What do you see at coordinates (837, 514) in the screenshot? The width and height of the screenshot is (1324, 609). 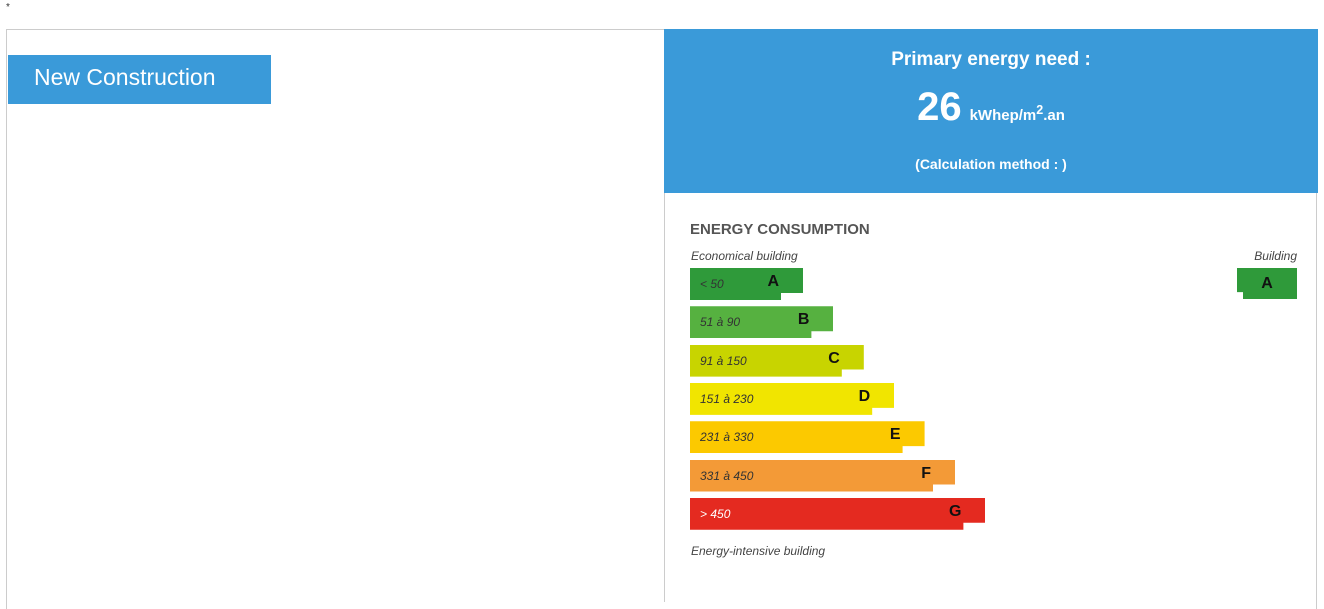 I see `class-bar: > 450 G` at bounding box center [837, 514].